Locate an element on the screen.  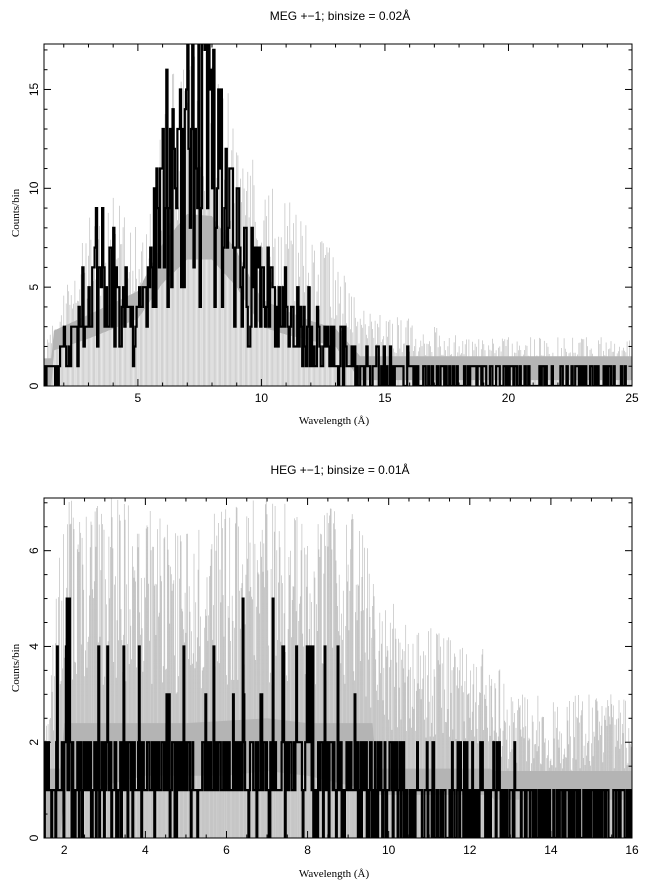
y-tick-label: 6 is located at coordinates (34, 550).